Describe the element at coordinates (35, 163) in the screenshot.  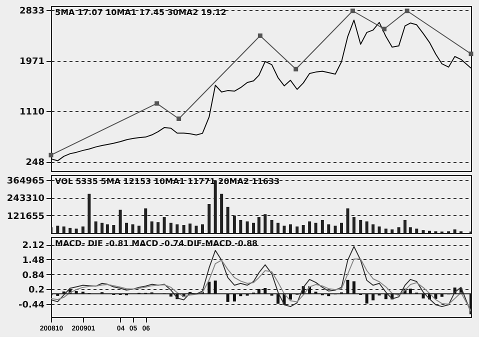
I see `y-tick-label: 248` at that location.